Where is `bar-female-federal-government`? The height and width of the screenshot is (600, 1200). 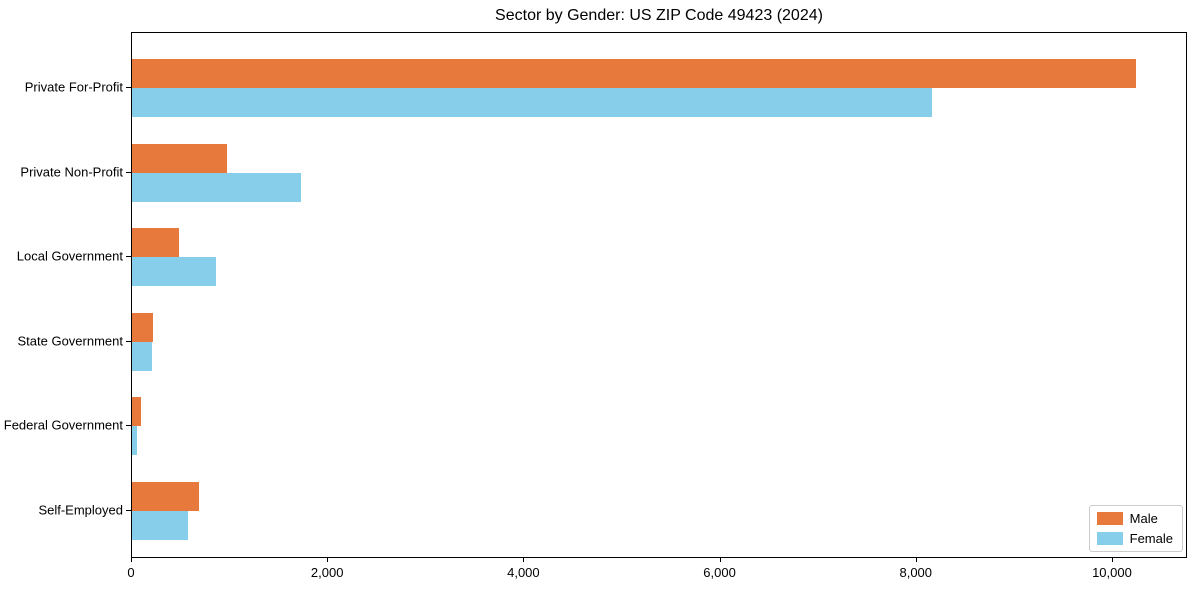 bar-female-federal-government is located at coordinates (134, 440).